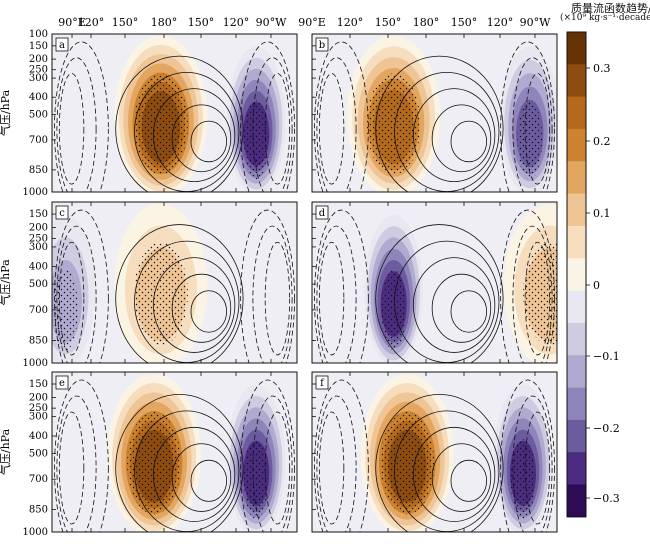 Image resolution: width=650 pixels, height=546 pixels. Describe the element at coordinates (596, 285) in the screenshot. I see `colorbar-tick-label: 0` at that location.